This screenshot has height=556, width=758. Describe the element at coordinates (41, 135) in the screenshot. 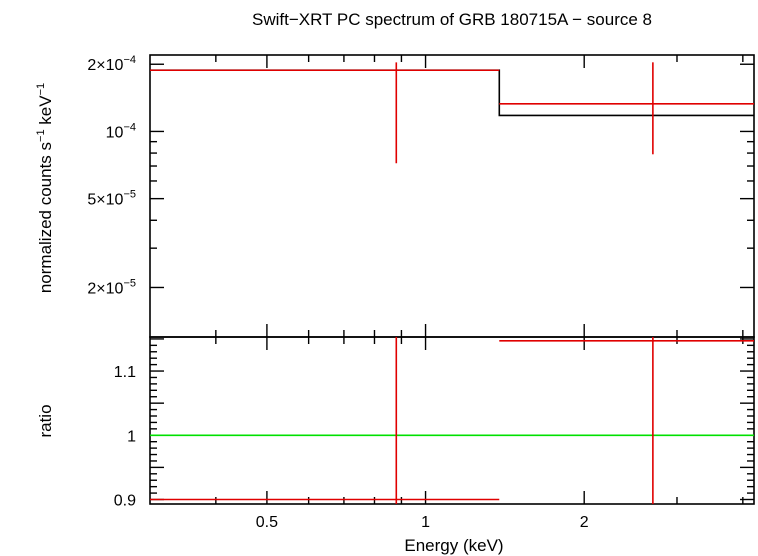

I see `y-label-exponent-1: −1` at that location.